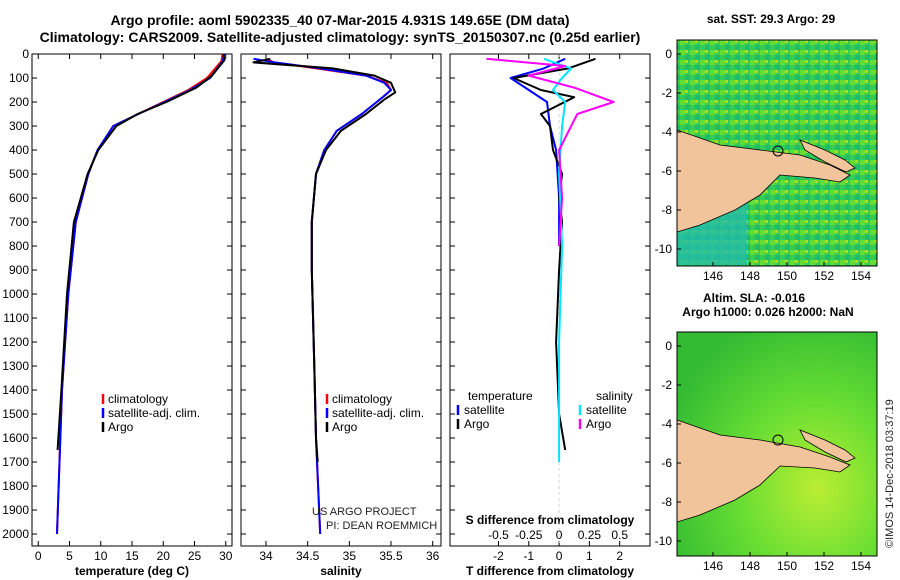 The image size is (900, 580). Describe the element at coordinates (391, 556) in the screenshot. I see `salinity-xtick-label: 35.5` at that location.